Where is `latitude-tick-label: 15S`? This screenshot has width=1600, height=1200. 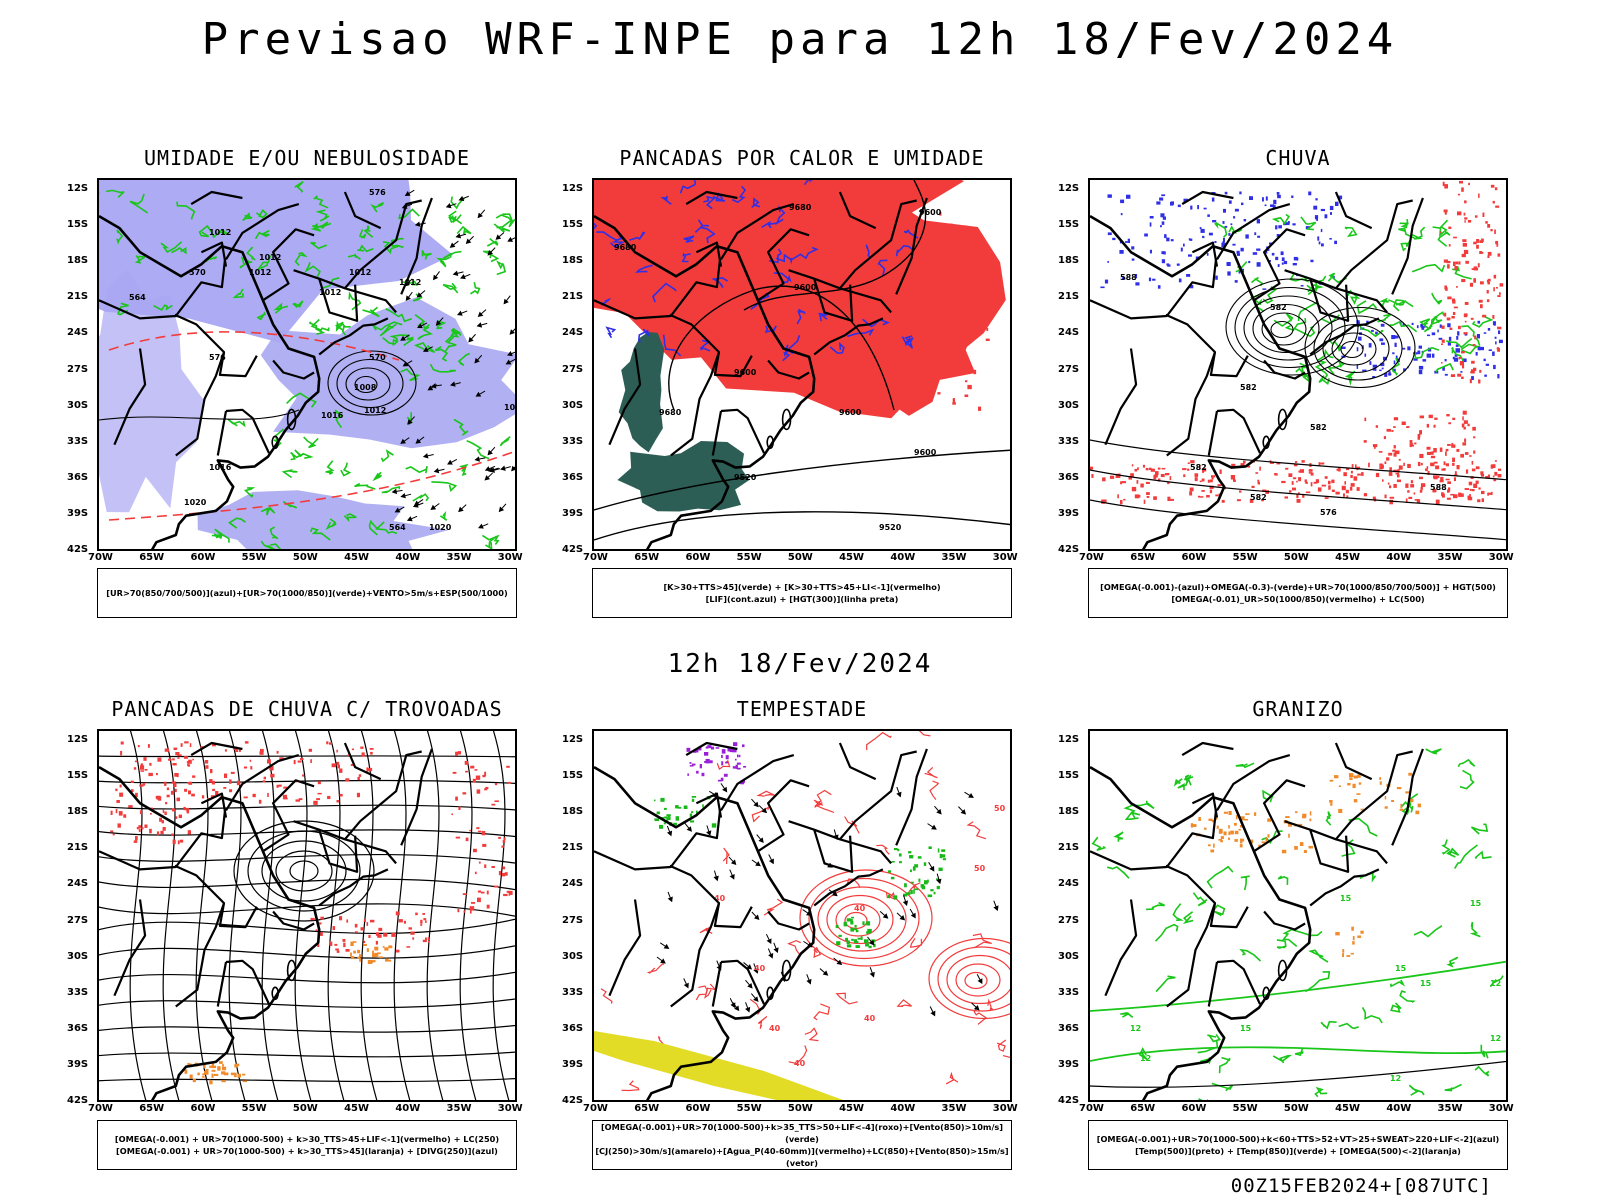
latitude-tick-label: 15S is located at coordinates (573, 776).